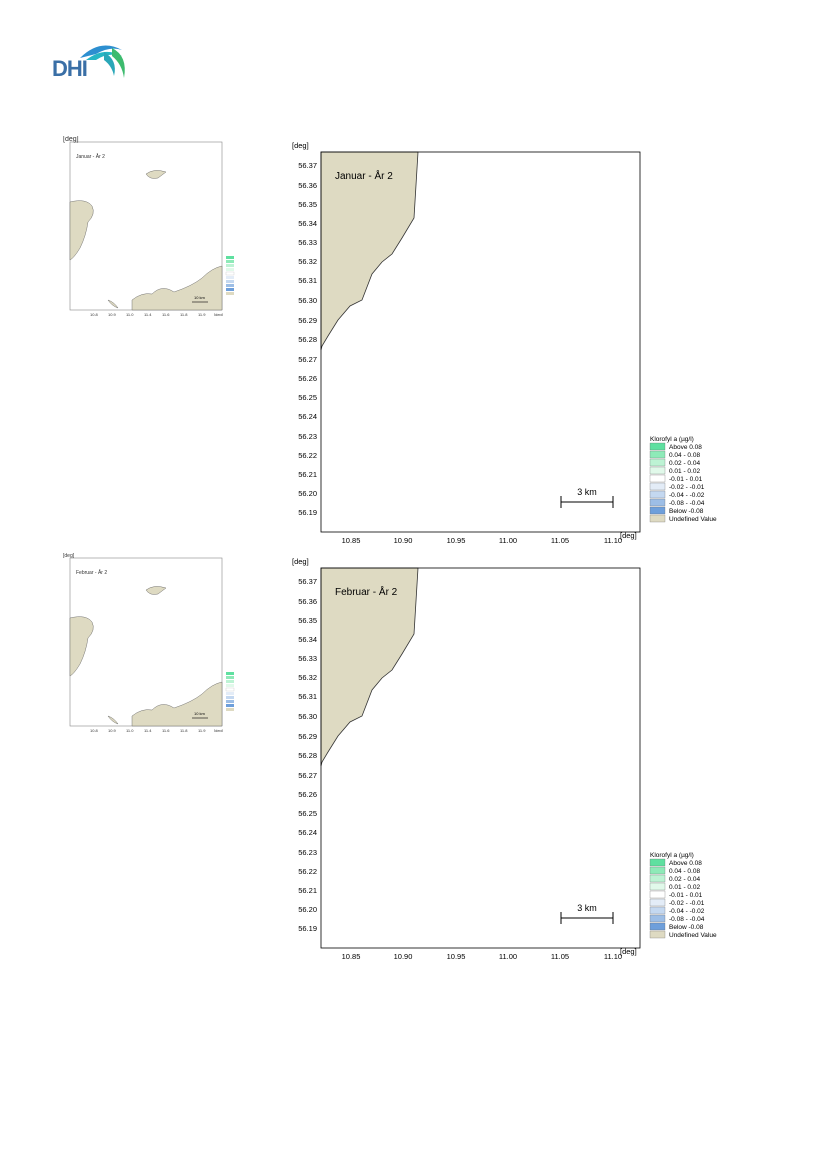 The height and width of the screenshot is (1169, 827). What do you see at coordinates (366, 591) in the screenshot?
I see `map-title: Februar - År 2` at bounding box center [366, 591].